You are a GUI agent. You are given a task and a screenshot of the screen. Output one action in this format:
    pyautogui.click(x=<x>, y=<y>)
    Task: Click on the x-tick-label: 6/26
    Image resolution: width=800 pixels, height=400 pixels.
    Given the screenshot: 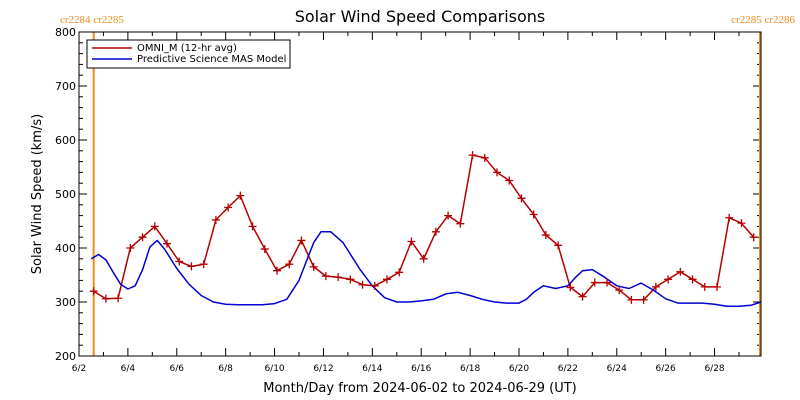 What is the action you would take?
    pyautogui.click(x=666, y=369)
    